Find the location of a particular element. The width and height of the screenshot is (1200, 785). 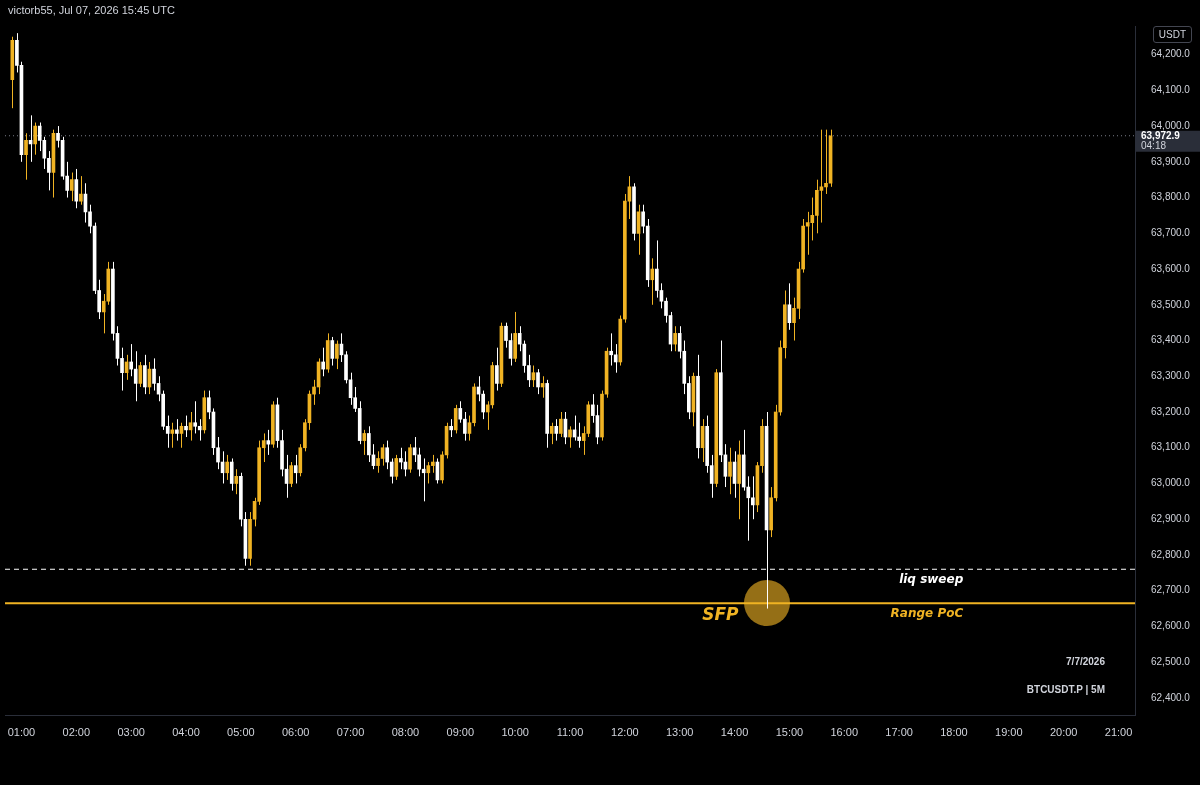

y-tick-label: 64,000.0 is located at coordinates (1171, 125).